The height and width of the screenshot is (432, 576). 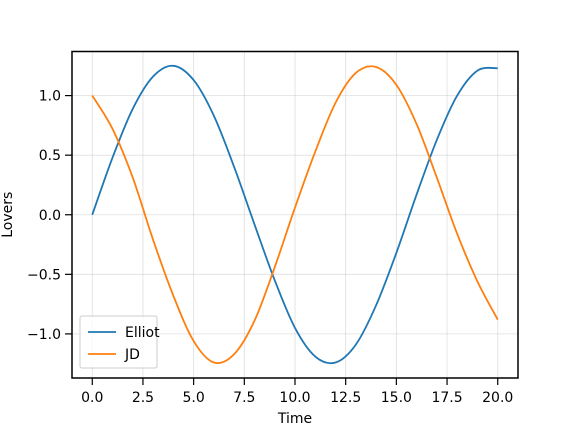 I want to click on legend-label-elliot: Elliot, so click(x=142, y=333).